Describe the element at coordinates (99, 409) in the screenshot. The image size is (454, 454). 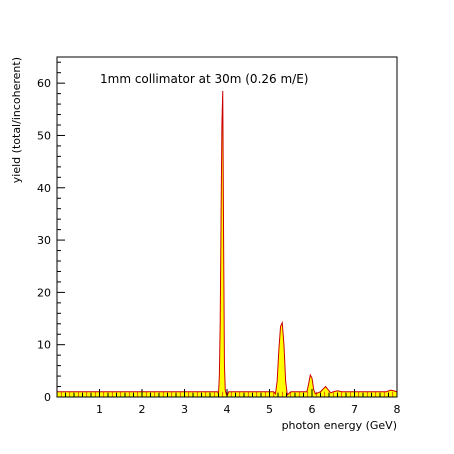
I see `x-tick-label: 1` at that location.